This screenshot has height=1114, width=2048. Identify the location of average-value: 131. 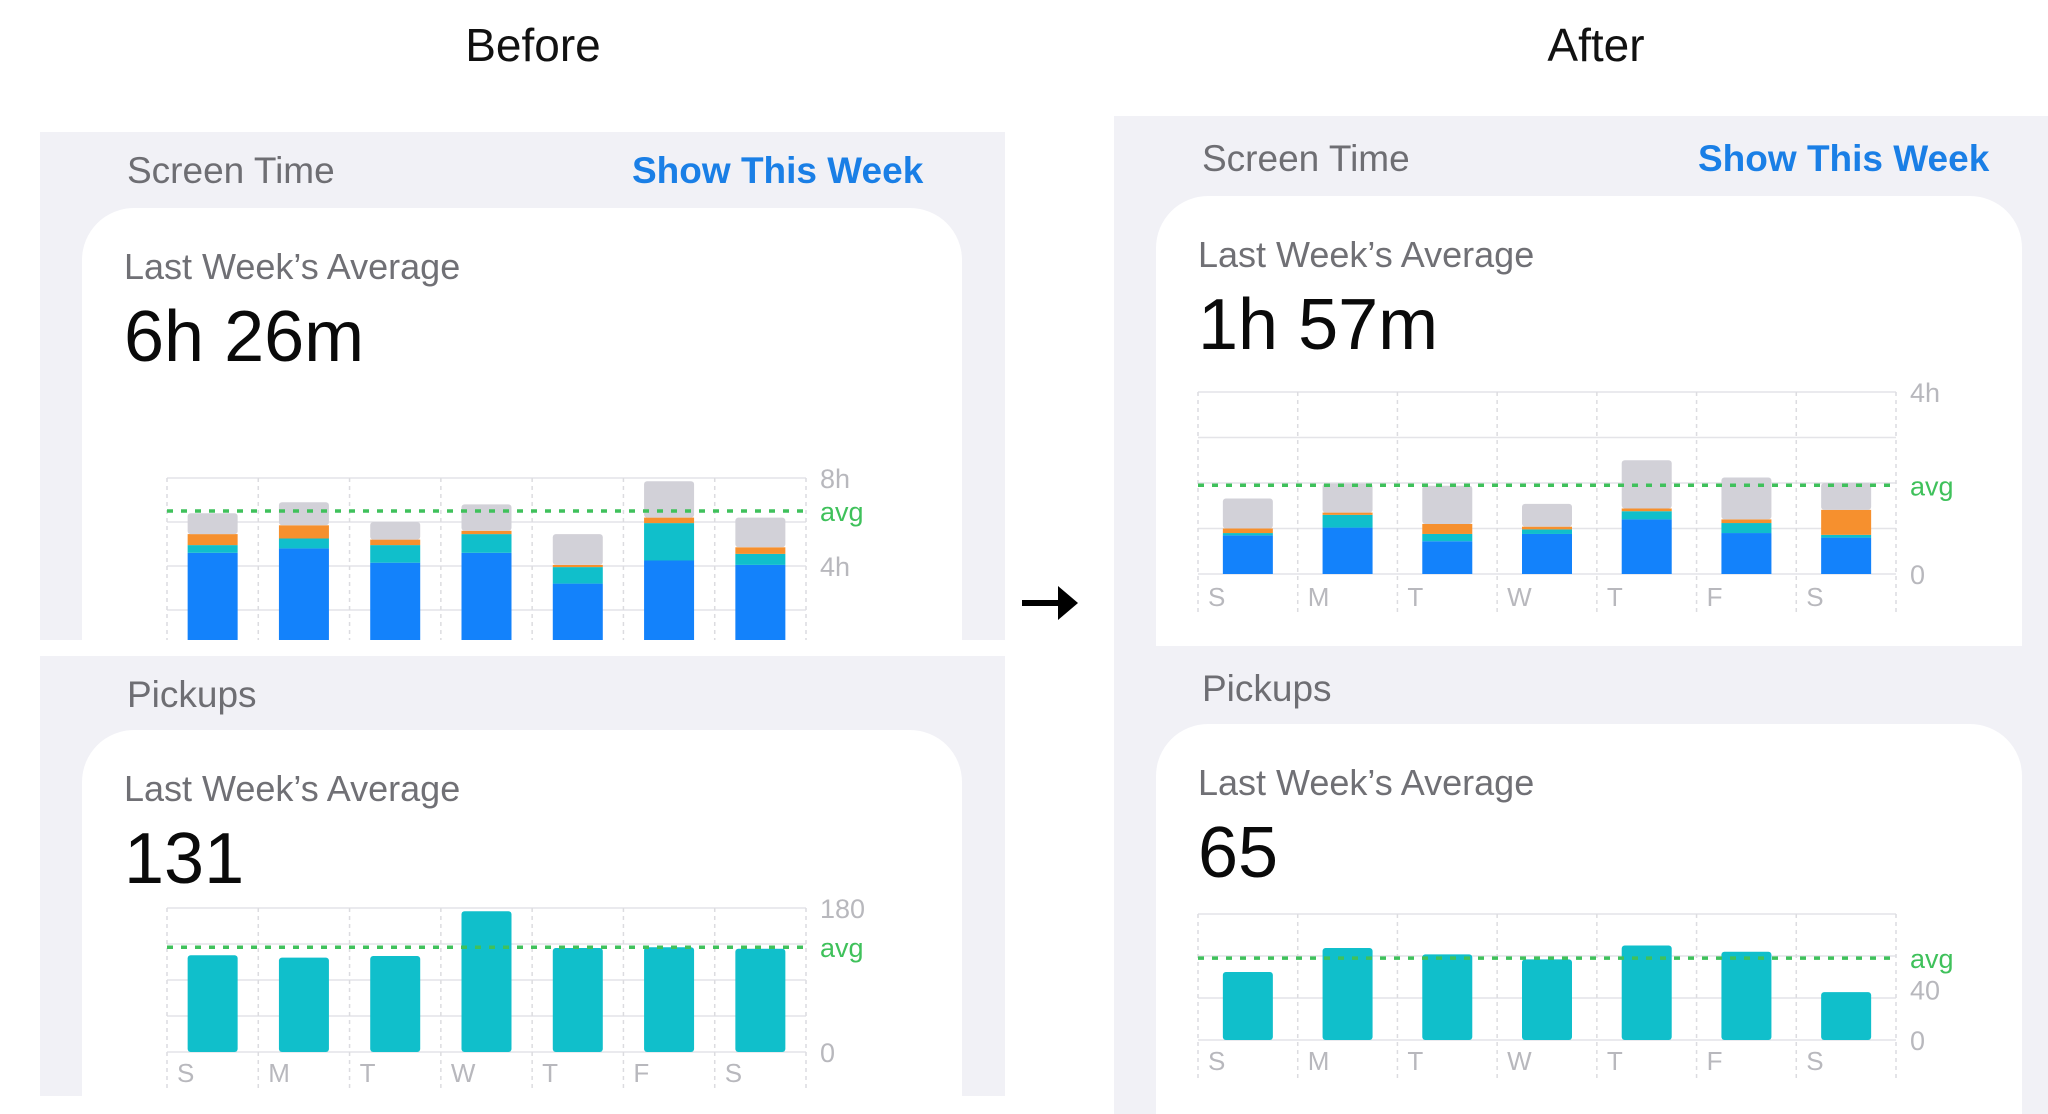
(184, 859).